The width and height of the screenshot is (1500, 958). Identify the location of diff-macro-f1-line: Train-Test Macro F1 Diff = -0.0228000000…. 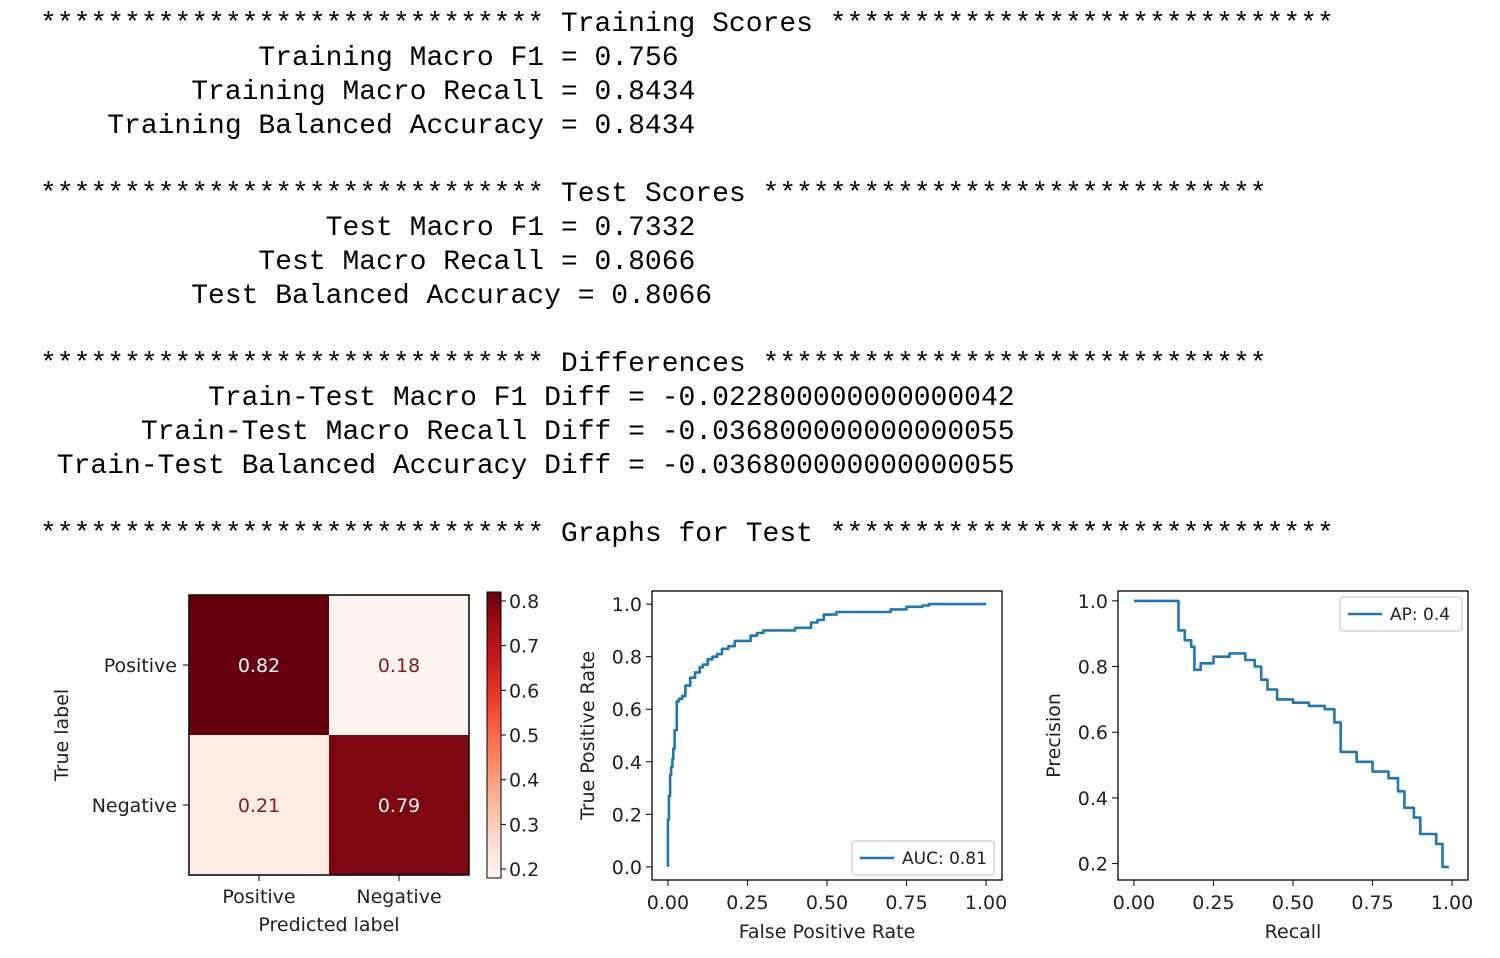
(527, 398).